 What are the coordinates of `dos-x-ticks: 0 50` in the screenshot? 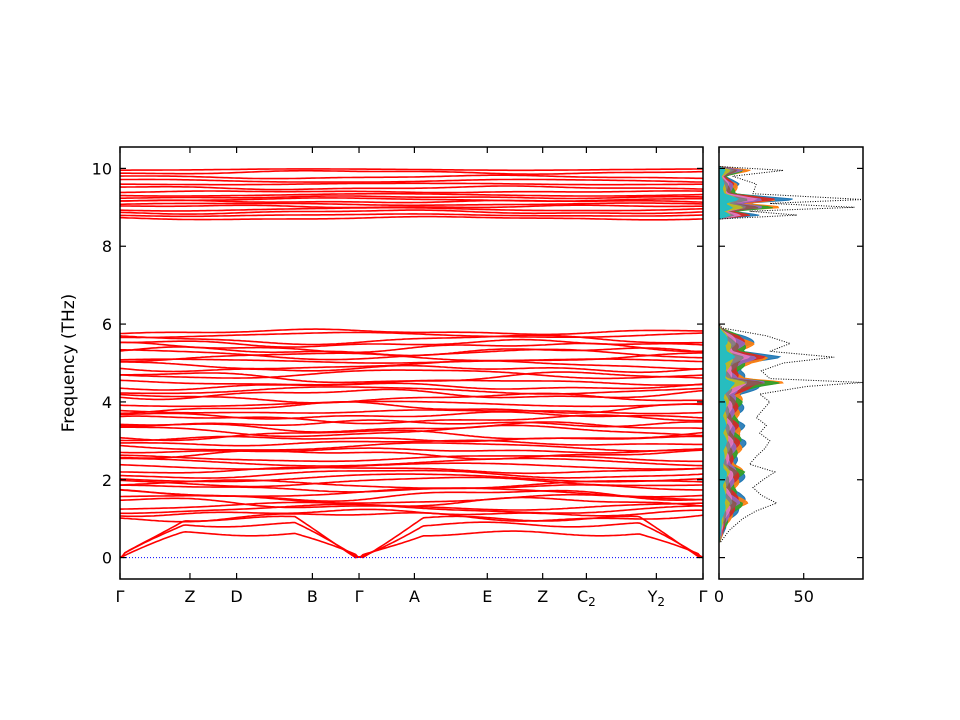 It's located at (764, 376).